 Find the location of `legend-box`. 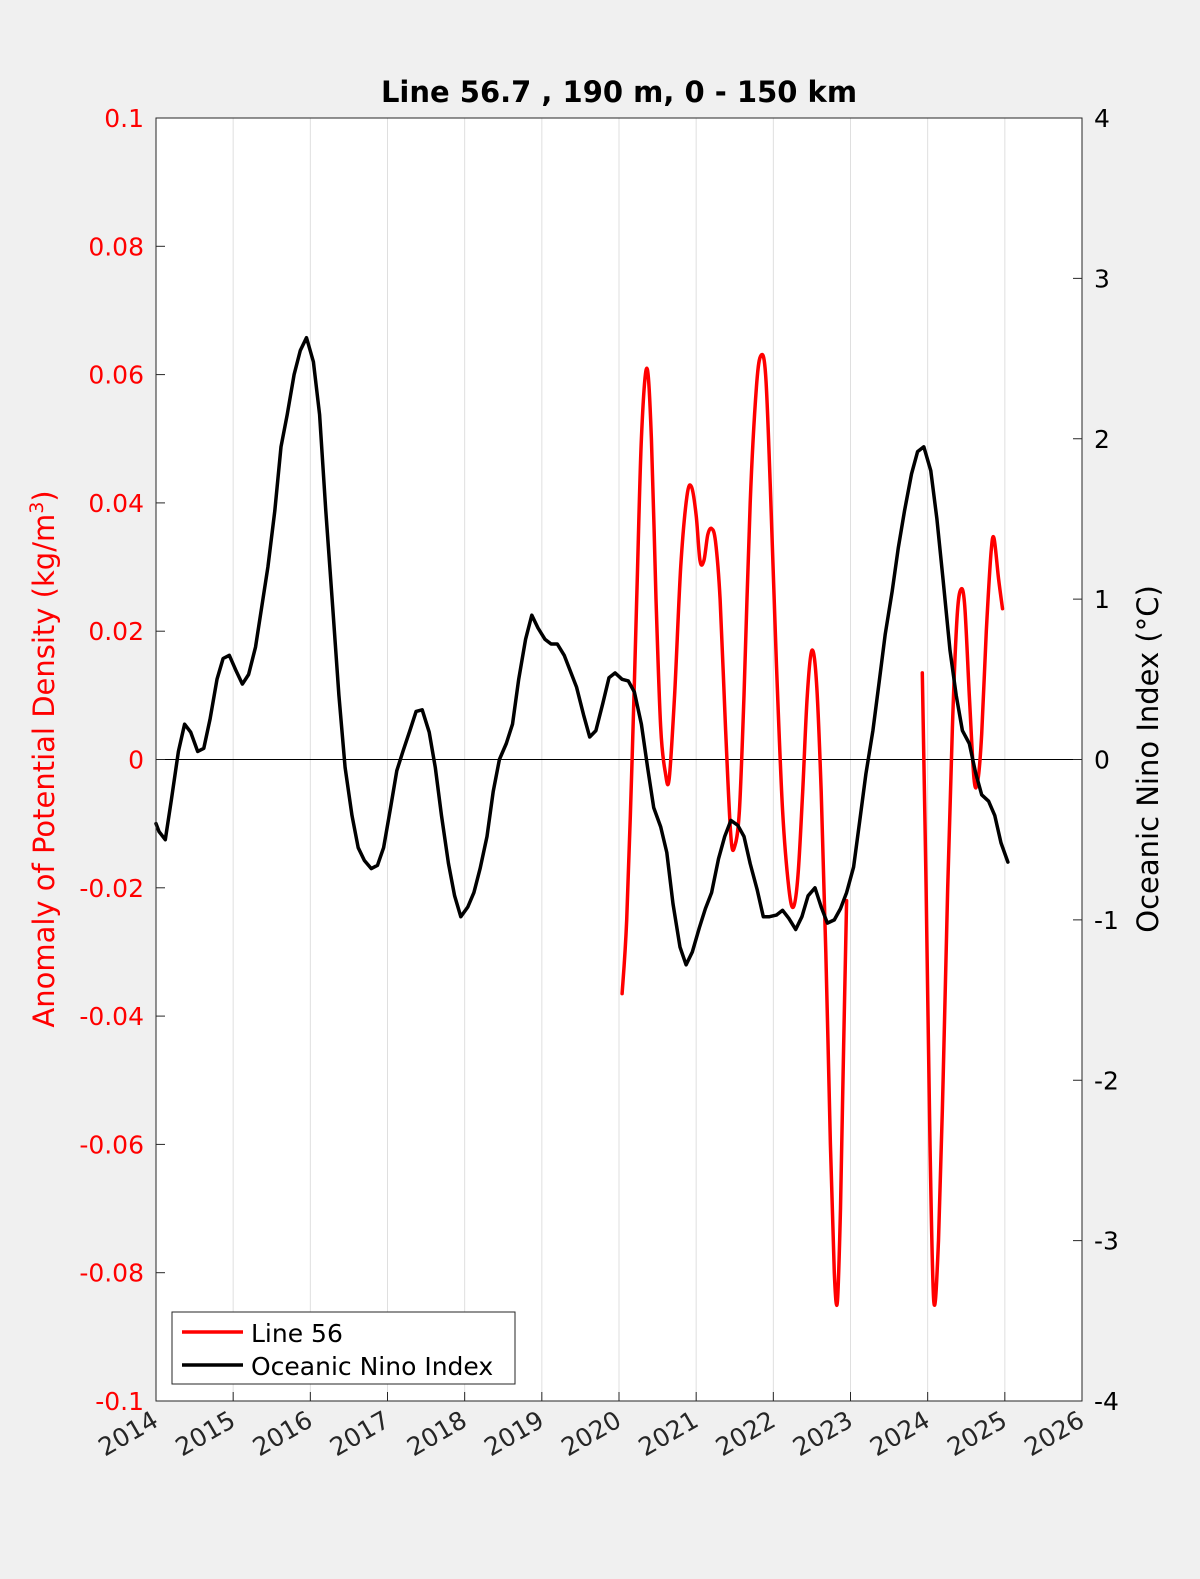

legend-box is located at coordinates (343, 1348).